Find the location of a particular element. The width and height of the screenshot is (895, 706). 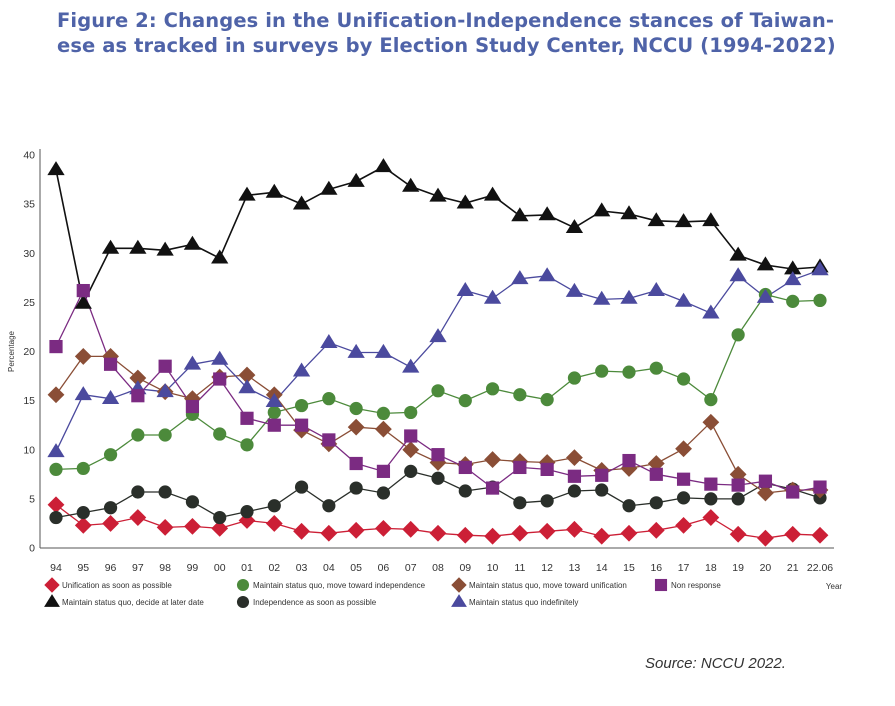

legend-label: Independence as soon as possible is located at coordinates (315, 602).